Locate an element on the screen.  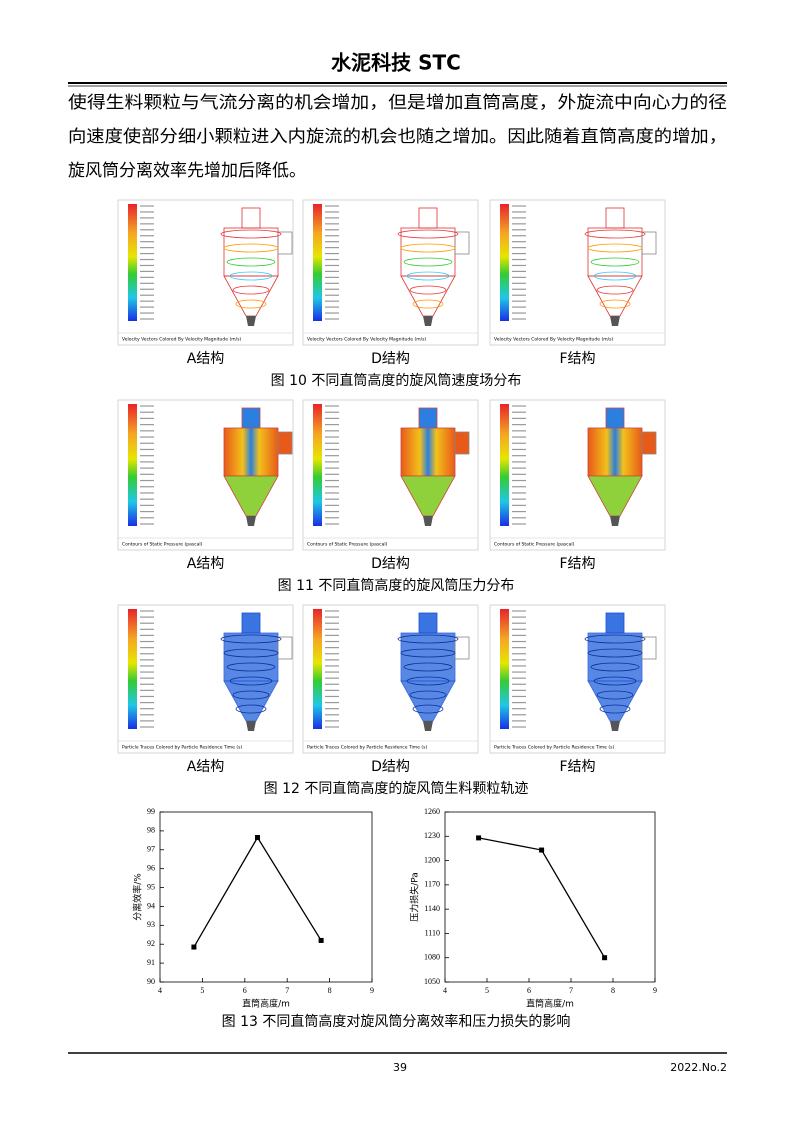
issue: 2022.No.2 is located at coordinates (698, 1067).